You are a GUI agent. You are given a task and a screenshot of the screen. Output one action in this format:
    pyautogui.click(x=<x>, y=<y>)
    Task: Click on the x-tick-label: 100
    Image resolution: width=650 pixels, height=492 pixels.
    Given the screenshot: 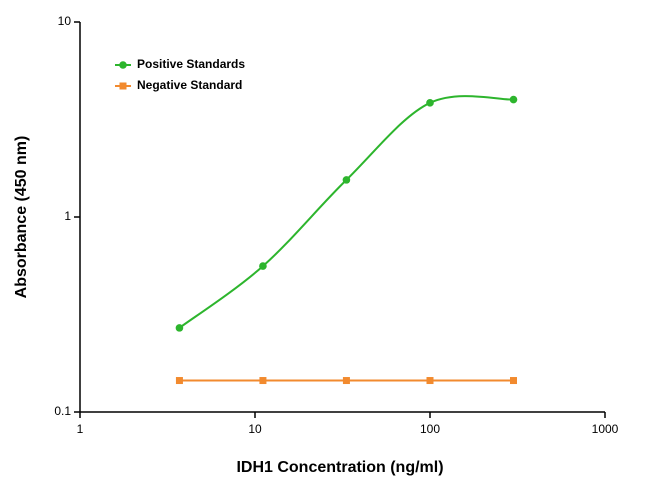 What is the action you would take?
    pyautogui.click(x=430, y=429)
    